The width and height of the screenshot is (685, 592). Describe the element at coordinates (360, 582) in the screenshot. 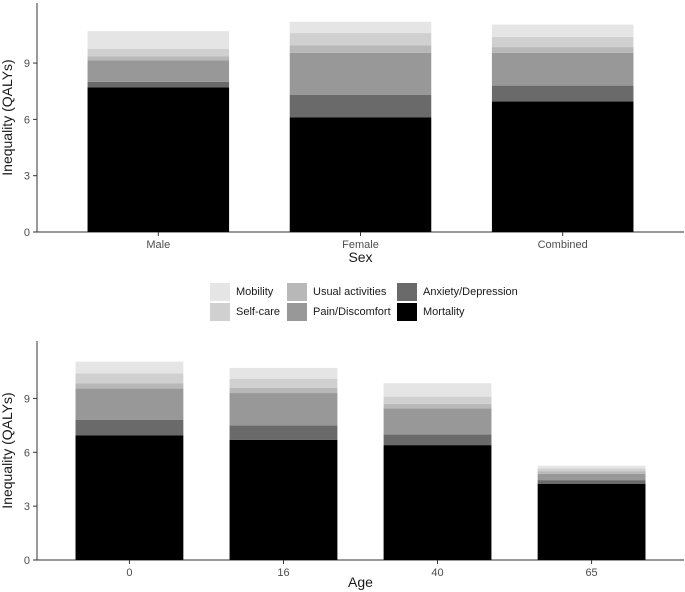

I see `x-axis-title: Age` at that location.